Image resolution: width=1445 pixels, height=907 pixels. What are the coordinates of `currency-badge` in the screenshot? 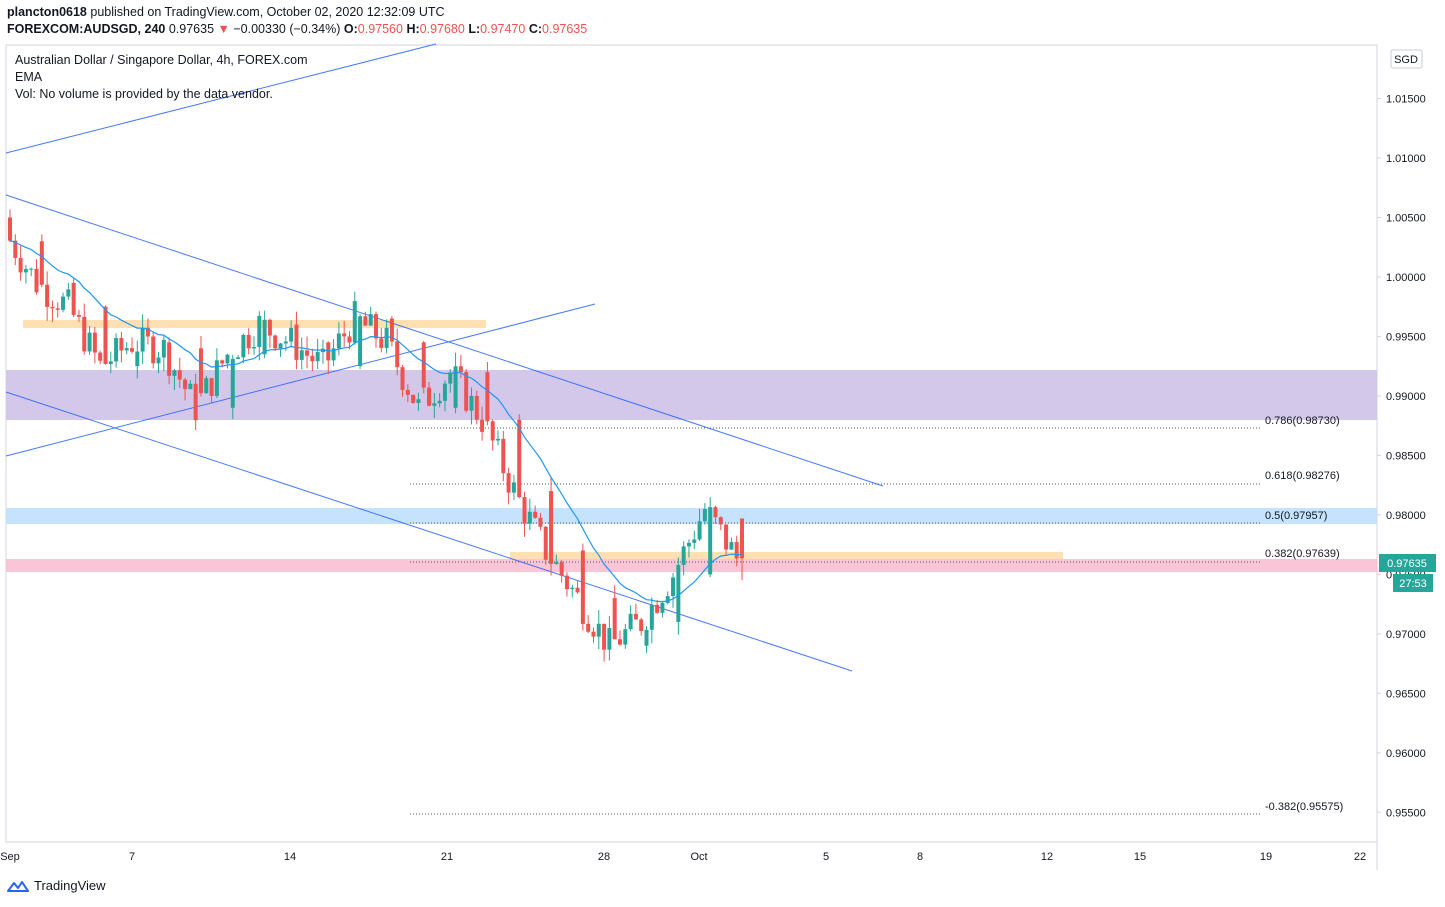 It's located at (1406, 59).